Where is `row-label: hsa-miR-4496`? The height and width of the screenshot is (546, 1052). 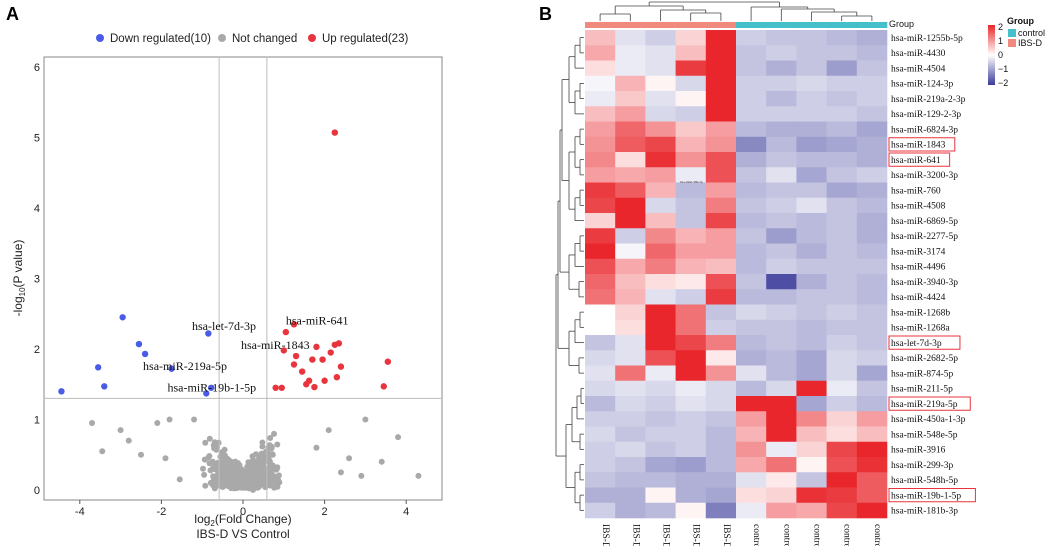 row-label: hsa-miR-4496 is located at coordinates (918, 268).